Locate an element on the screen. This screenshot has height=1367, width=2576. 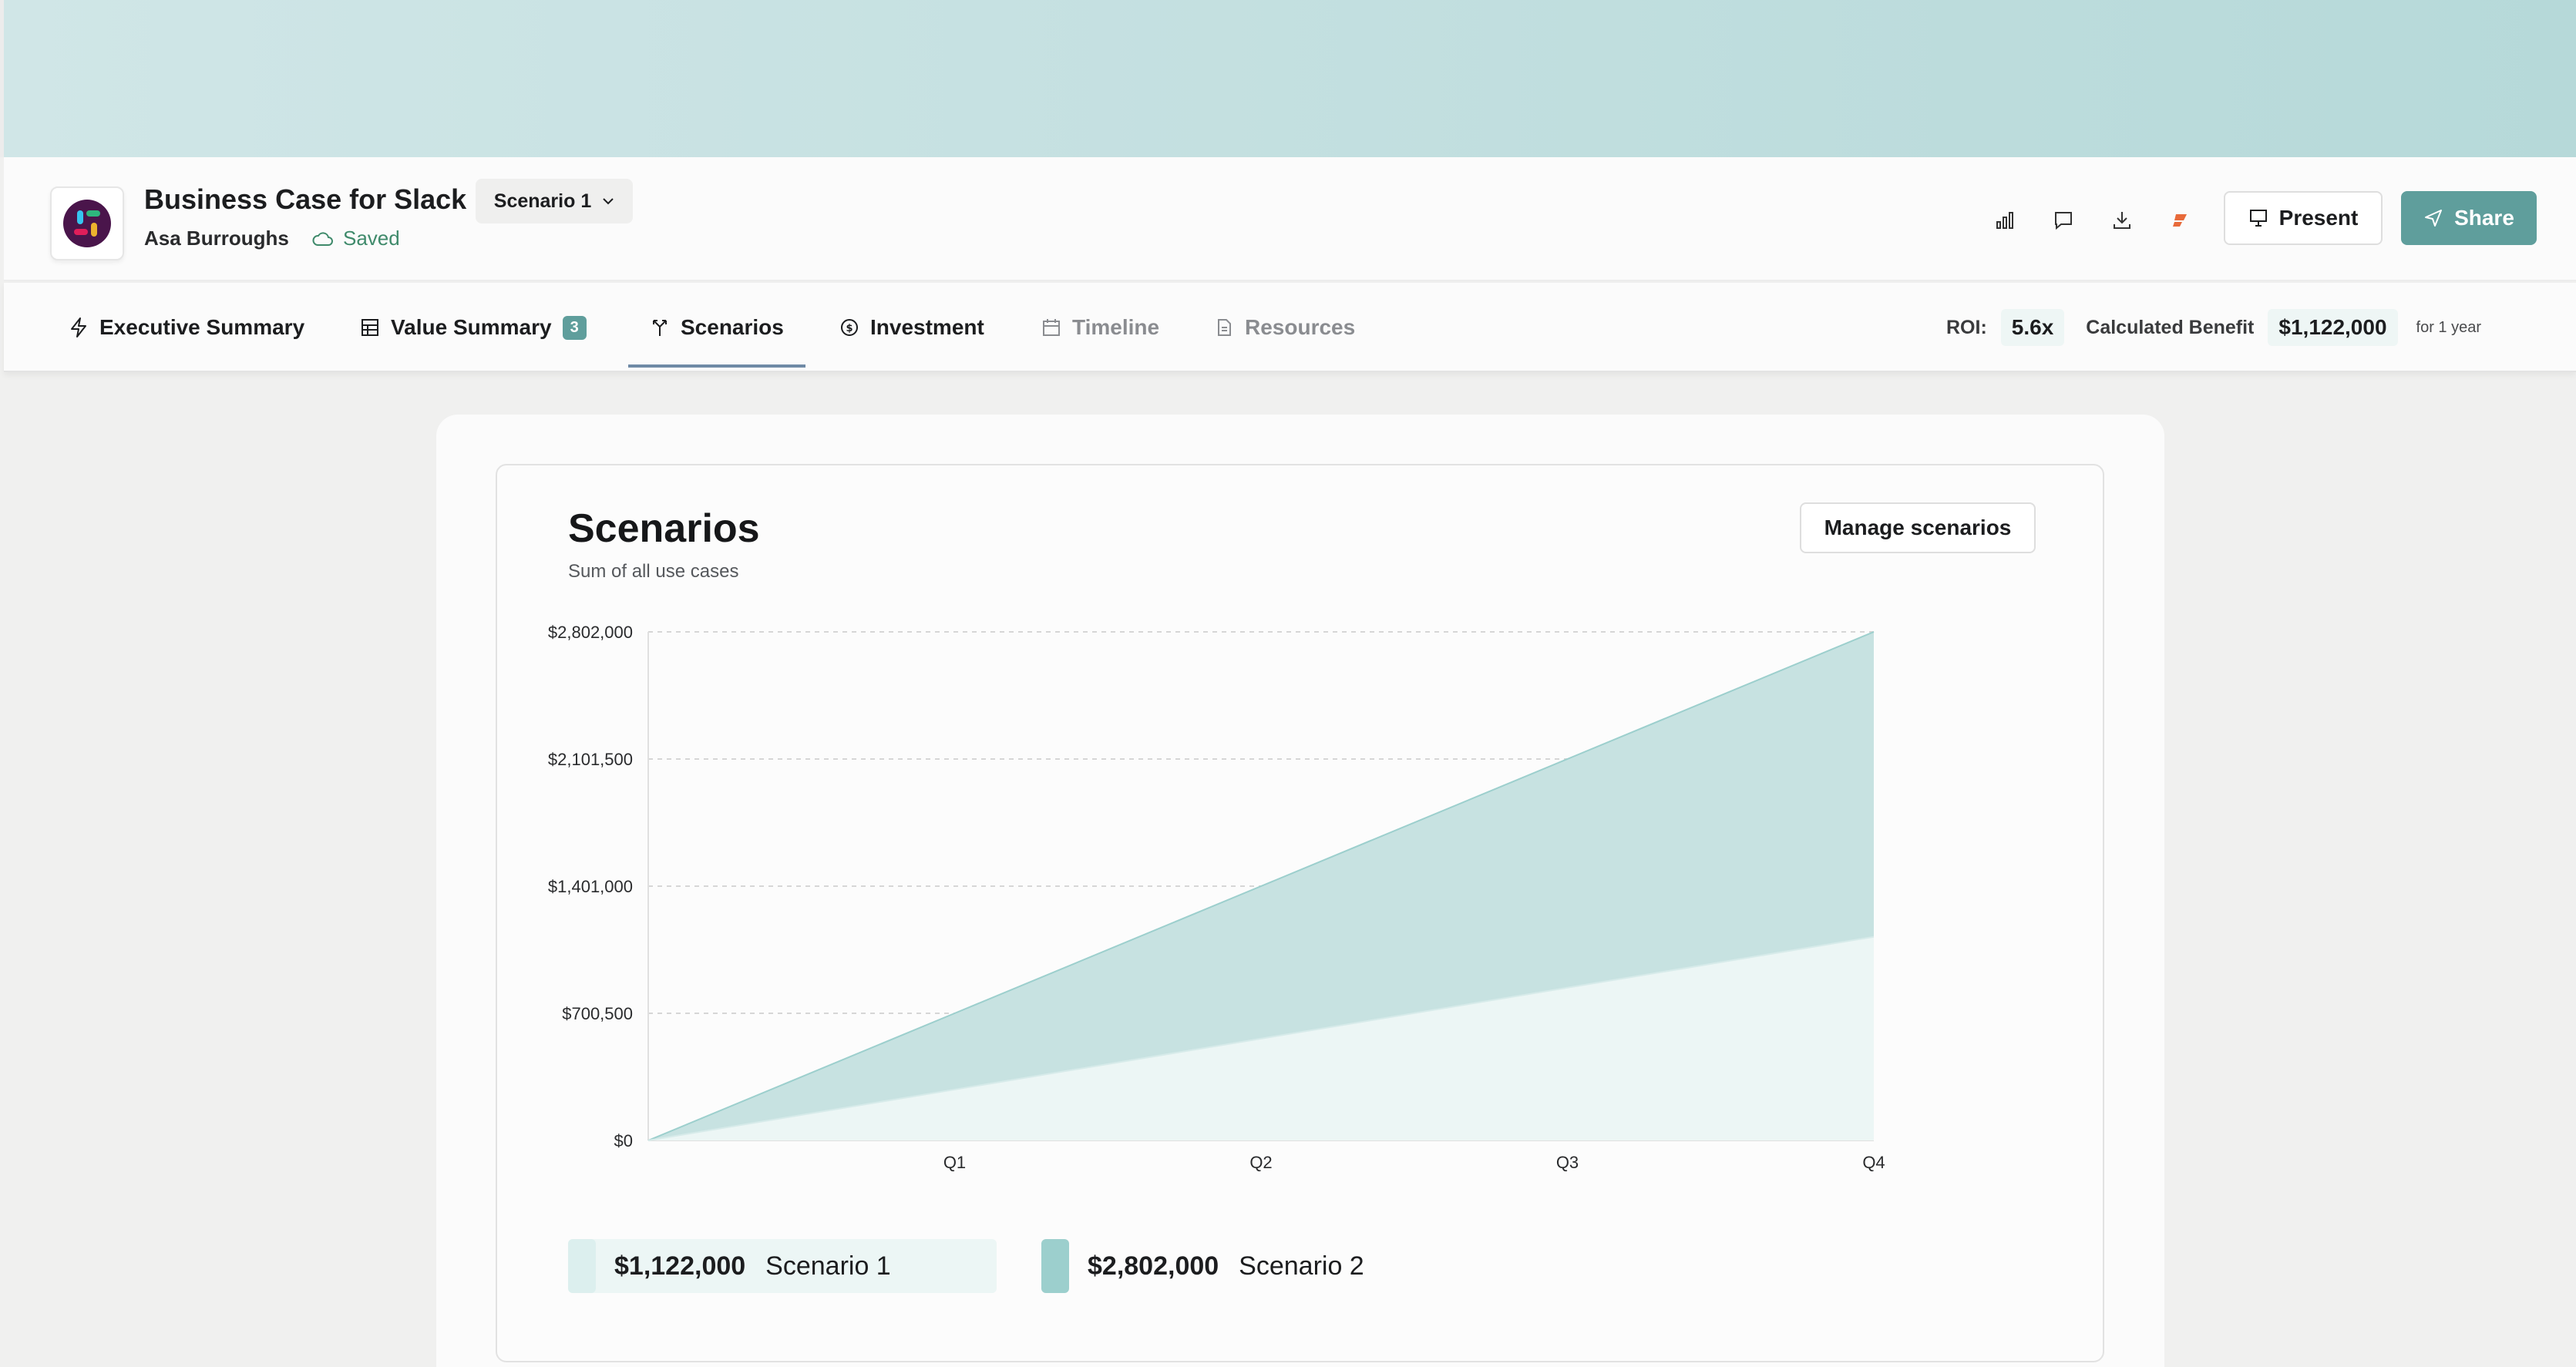
tab-value-summary: Value Summary 3 is located at coordinates (473, 327).